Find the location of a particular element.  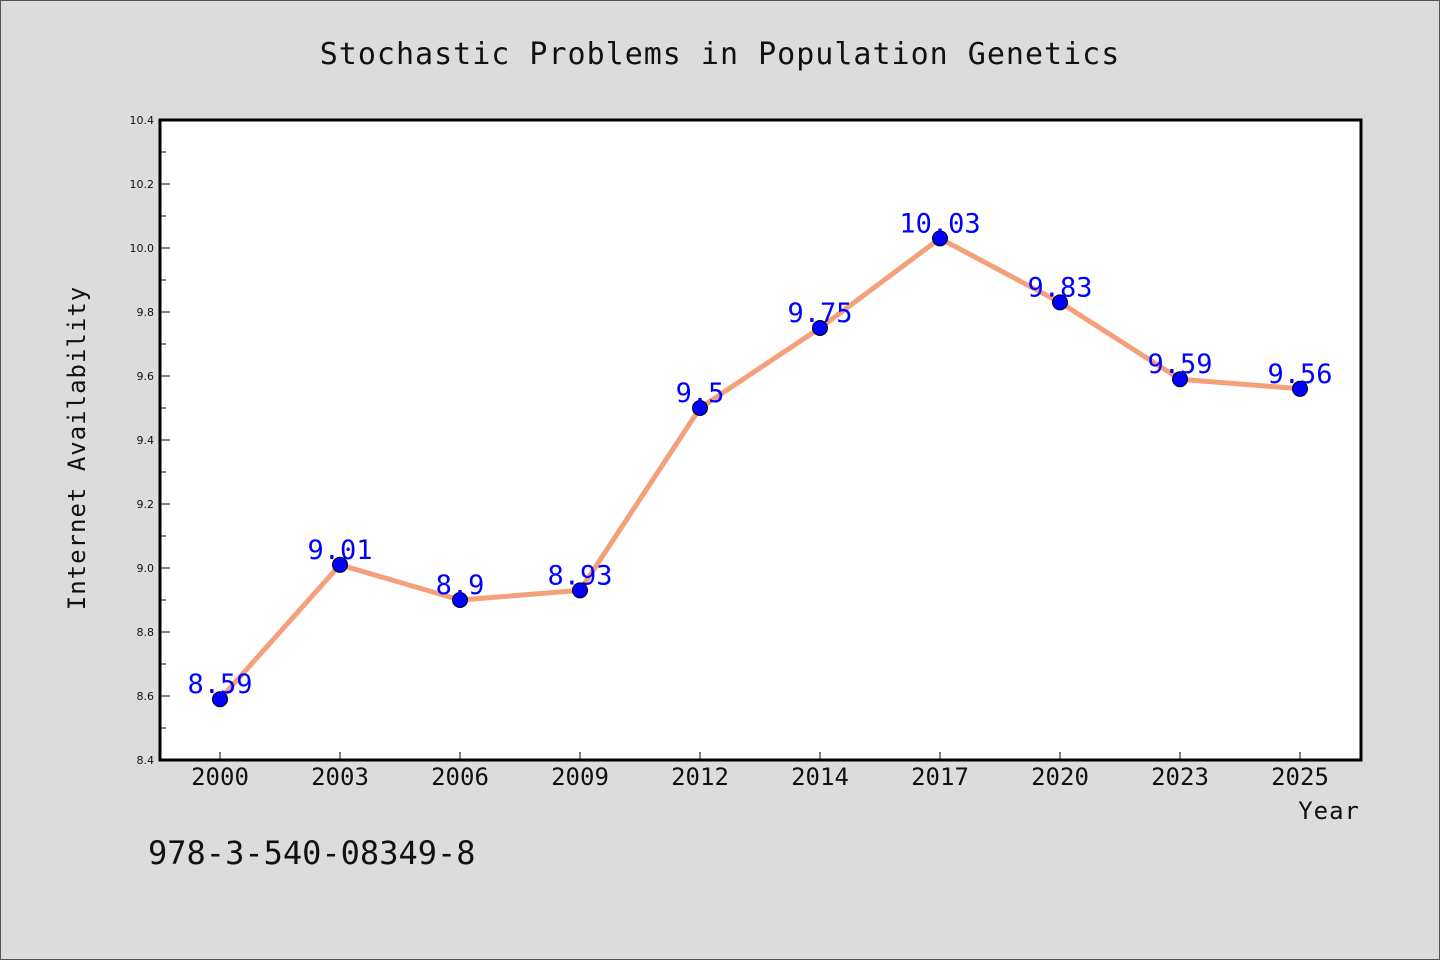

y-axis: 8.4 8.6 8.8 9.0 9.2 9.4 9.6 9.8 10.0 10.2 10.4 is located at coordinates (150, 440).